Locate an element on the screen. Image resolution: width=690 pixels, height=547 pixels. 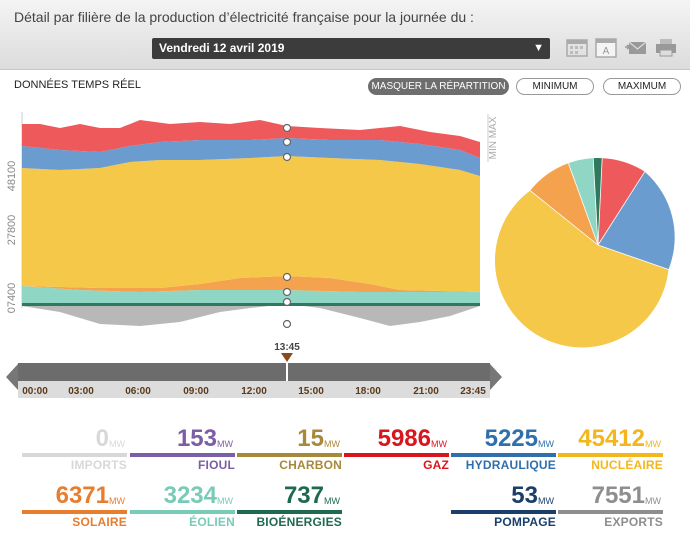
chevron-down-icon: ▼ is located at coordinates (538, 48).